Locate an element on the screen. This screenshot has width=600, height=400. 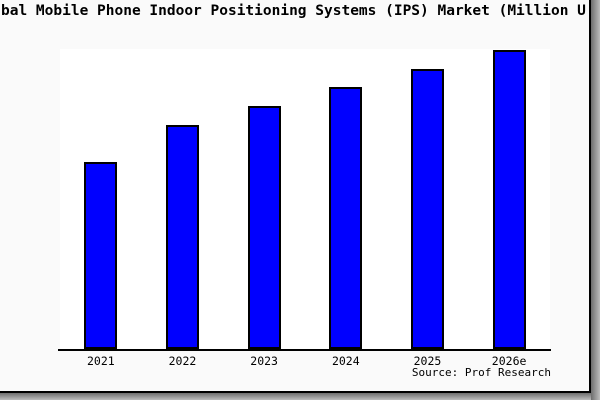
x-tick-label-2022: 2022 is located at coordinates (182, 361).